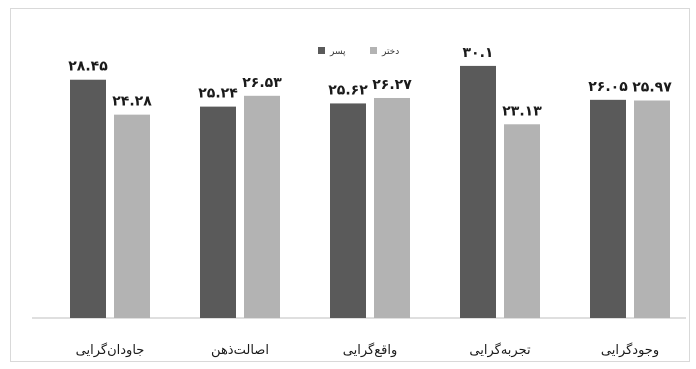 Image resolution: width=696 pixels, height=369 pixels. Describe the element at coordinates (240, 350) in the screenshot. I see `category-label: اصالت‌ذهن` at that location.